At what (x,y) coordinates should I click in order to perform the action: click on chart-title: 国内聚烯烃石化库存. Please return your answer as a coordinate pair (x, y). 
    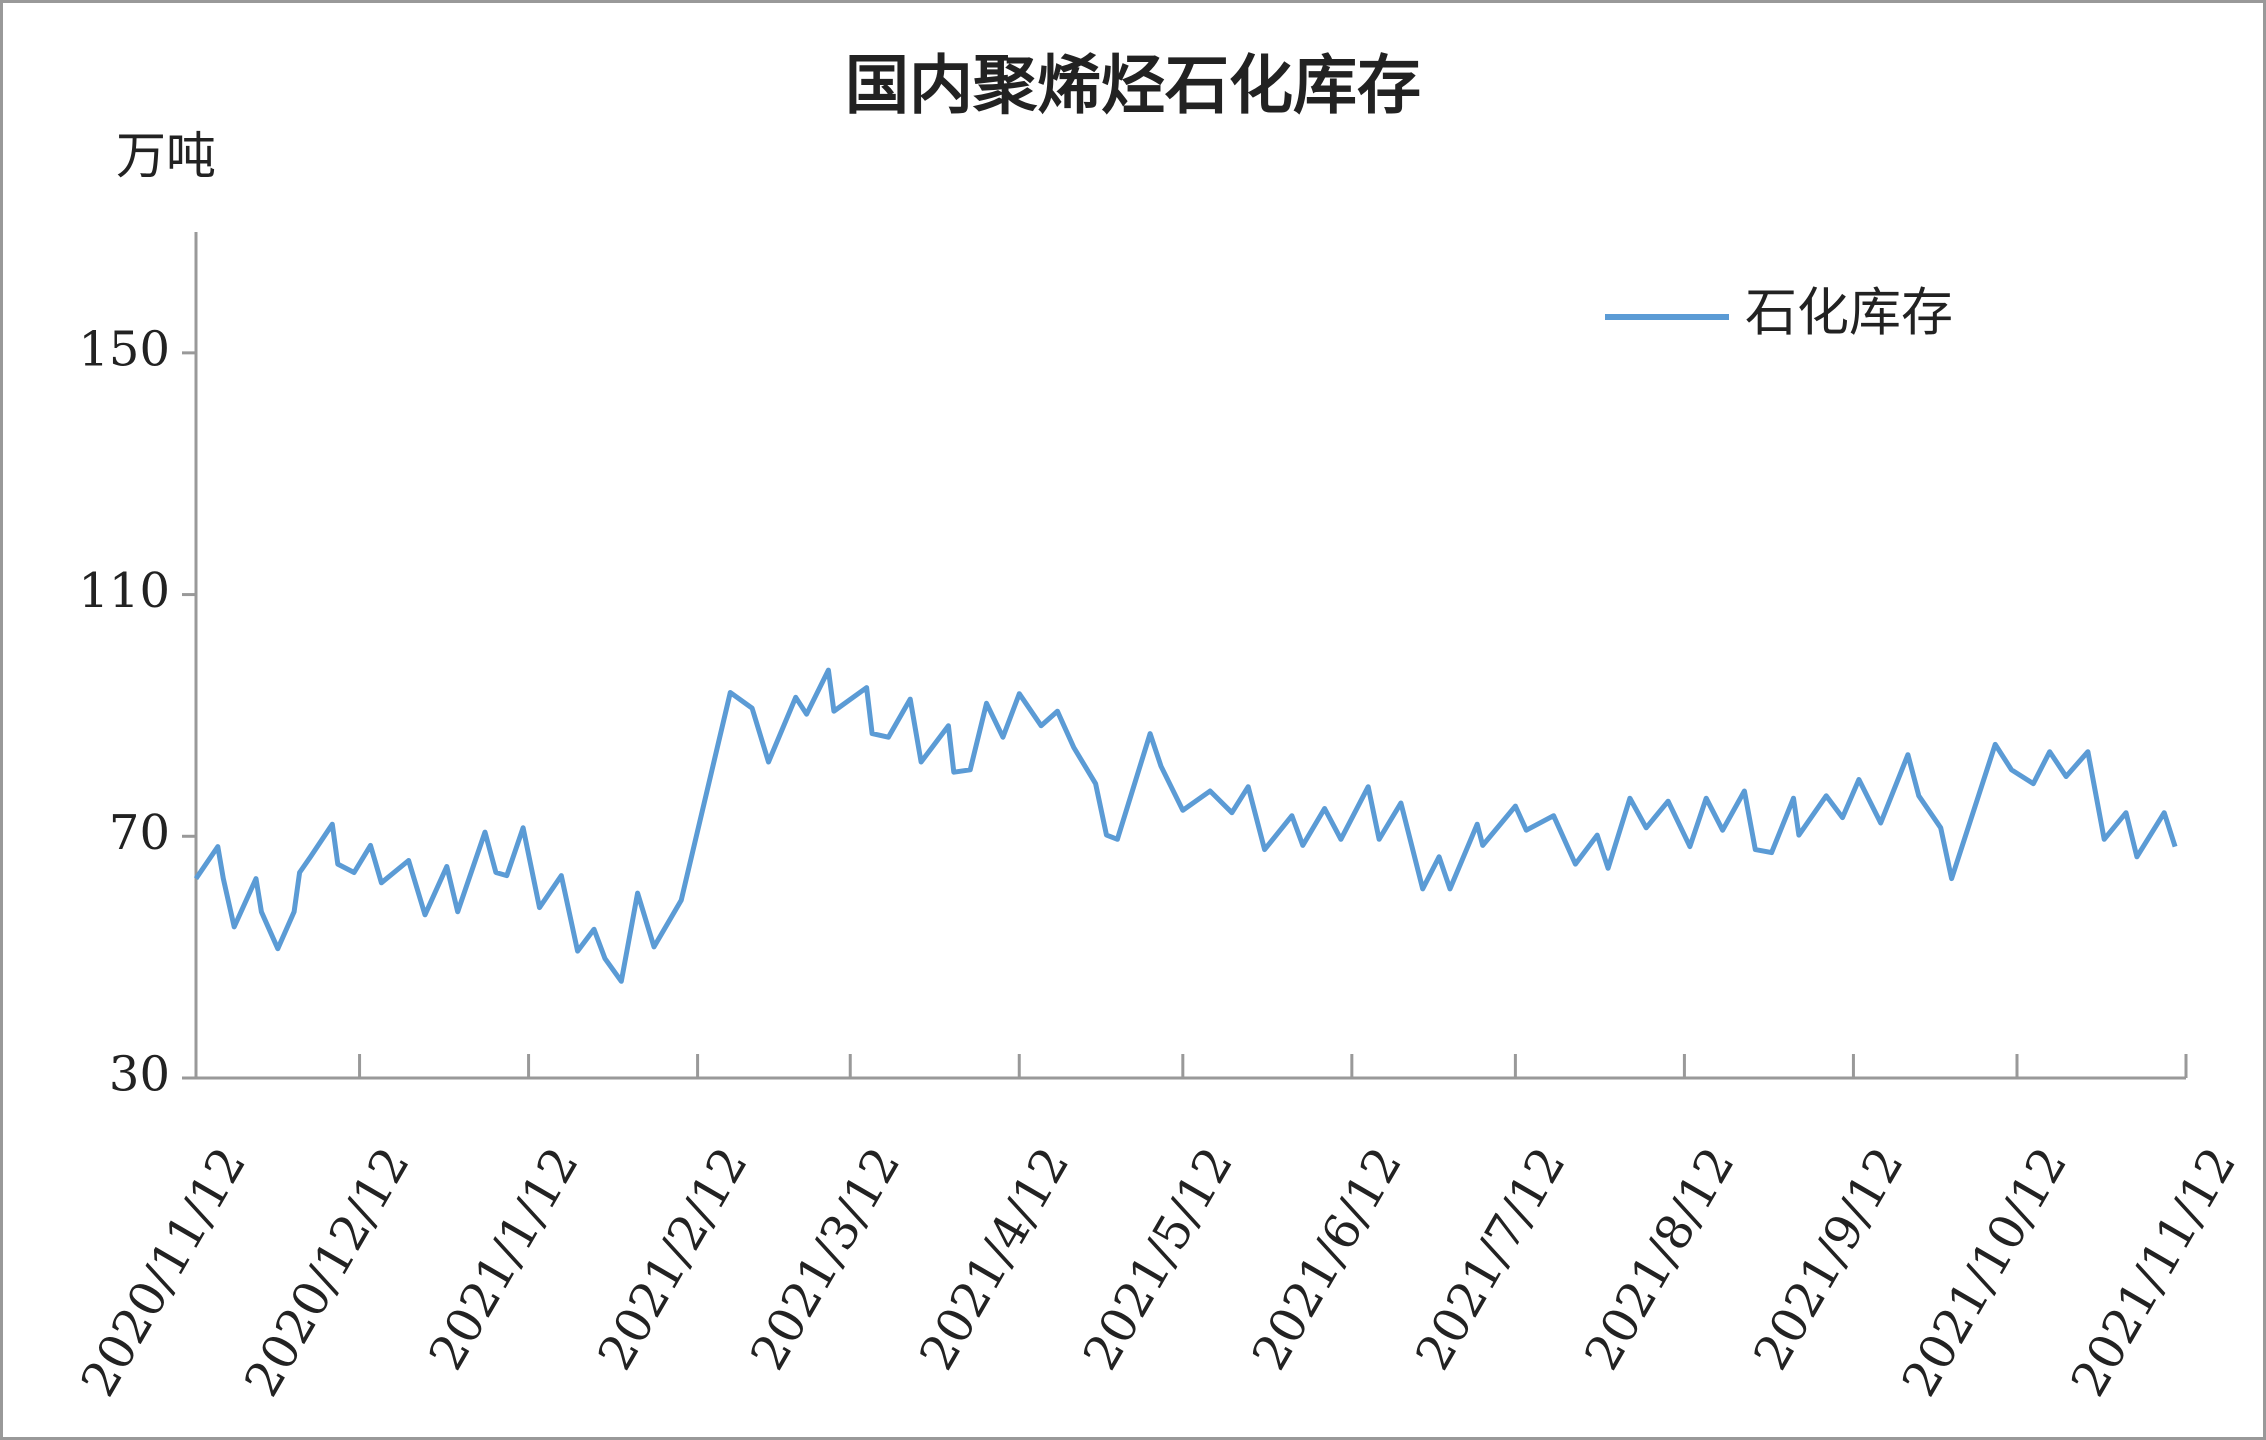
    Looking at the image, I should click on (1133, 87).